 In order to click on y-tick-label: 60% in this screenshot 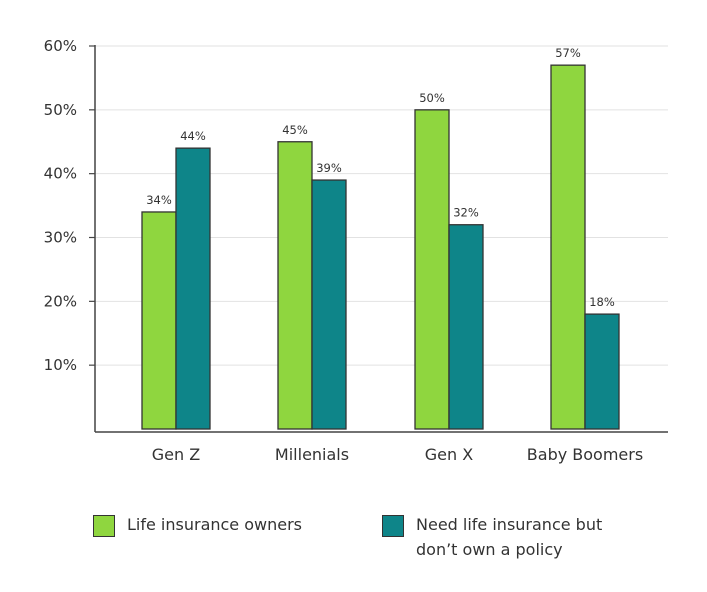, I will do `click(60, 46)`.